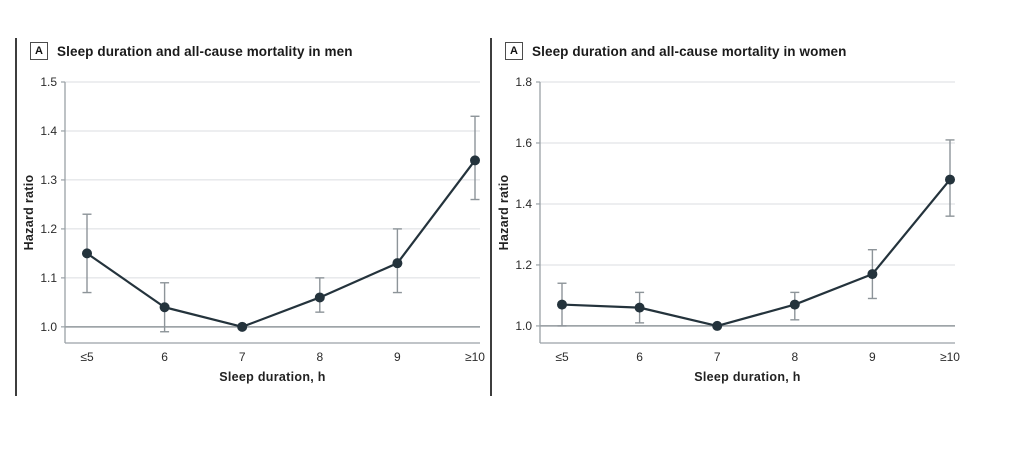 The width and height of the screenshot is (1016, 466). What do you see at coordinates (523, 143) in the screenshot?
I see `y-tick-label: 1.6` at bounding box center [523, 143].